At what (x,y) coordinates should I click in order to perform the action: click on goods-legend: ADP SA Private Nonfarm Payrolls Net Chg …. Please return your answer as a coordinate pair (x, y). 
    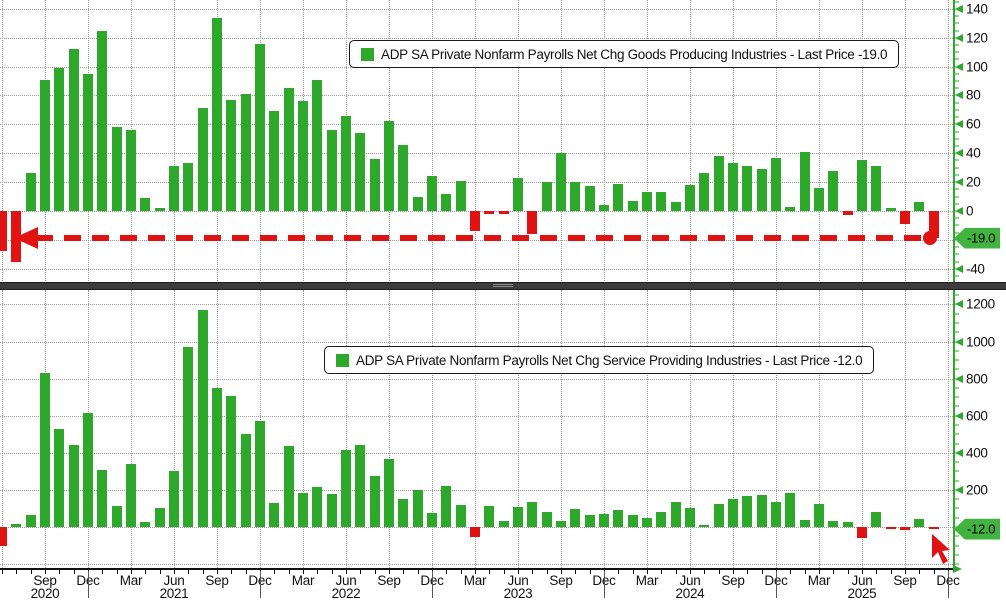
    Looking at the image, I should click on (624, 54).